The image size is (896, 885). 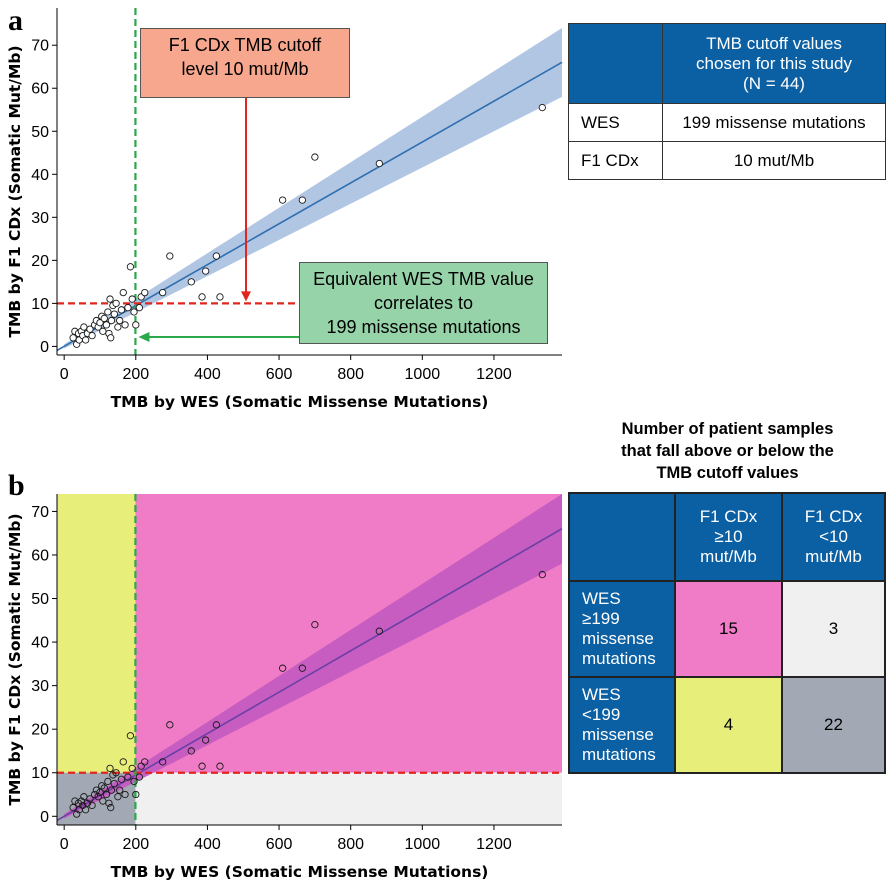 I want to click on count-cell-upper-left: 4, so click(x=728, y=725).